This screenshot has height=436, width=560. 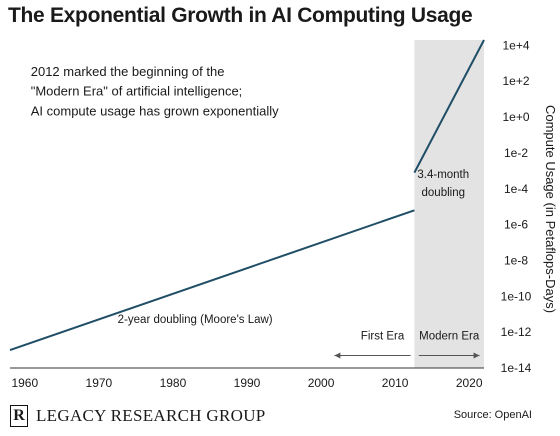 I want to click on brand-logo: R LEGACY RESEARCH GROUP, so click(x=138, y=416).